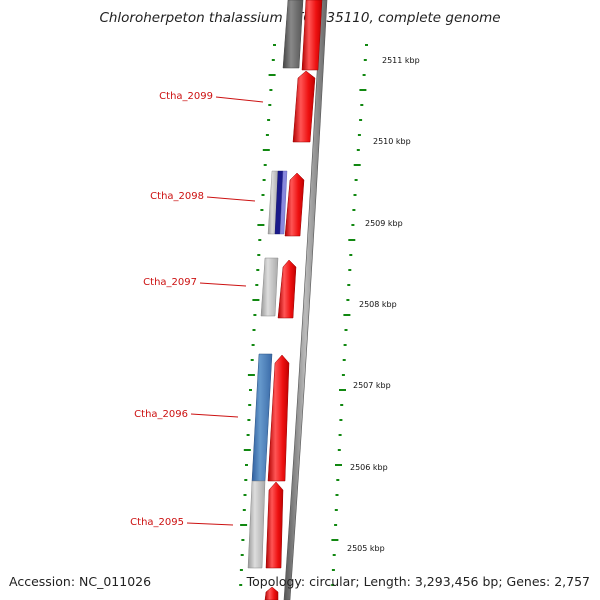  Describe the element at coordinates (257, 315) in the screenshot. I see `gc-skew-inner-track` at that location.